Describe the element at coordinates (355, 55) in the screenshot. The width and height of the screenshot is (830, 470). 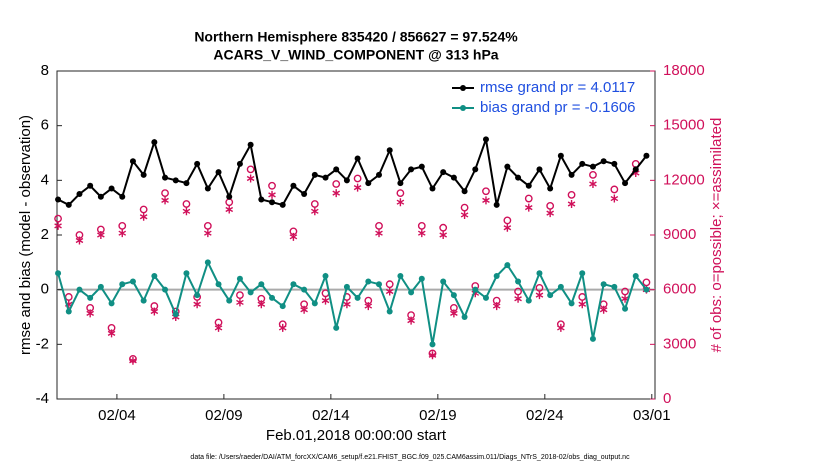
I see `chart-subtitle: ACARS_V_WIND_COMPONENT @ 313 hPa` at that location.